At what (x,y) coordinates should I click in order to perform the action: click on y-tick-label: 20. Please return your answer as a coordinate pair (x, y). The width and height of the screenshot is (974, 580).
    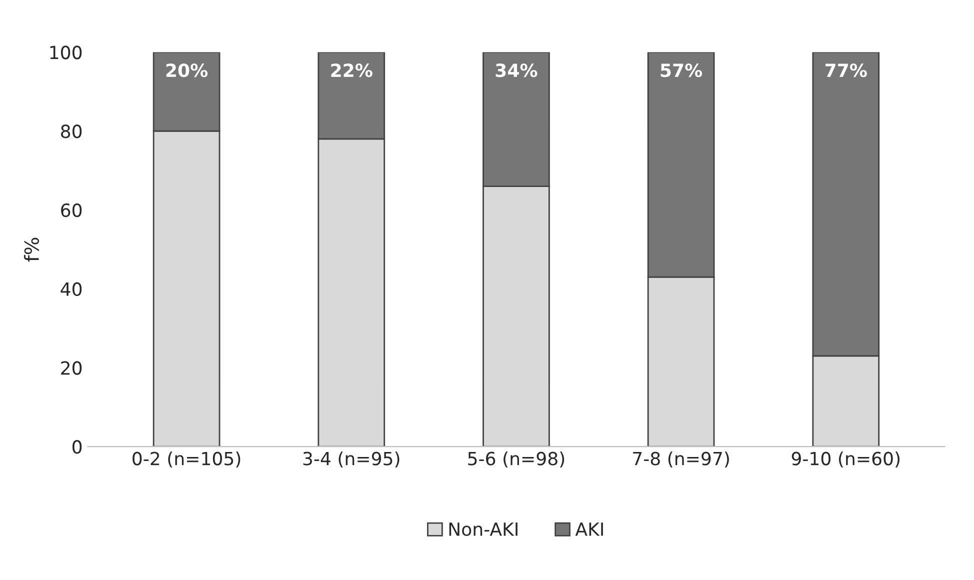
    Looking at the image, I should click on (71, 368).